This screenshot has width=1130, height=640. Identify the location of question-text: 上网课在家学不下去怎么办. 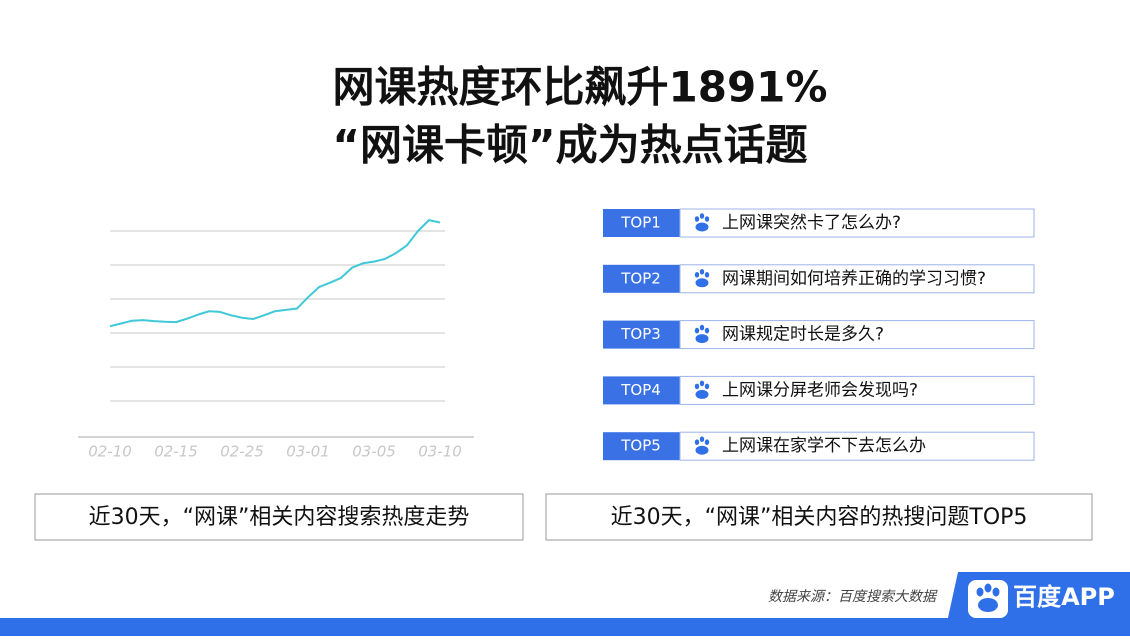
(824, 446).